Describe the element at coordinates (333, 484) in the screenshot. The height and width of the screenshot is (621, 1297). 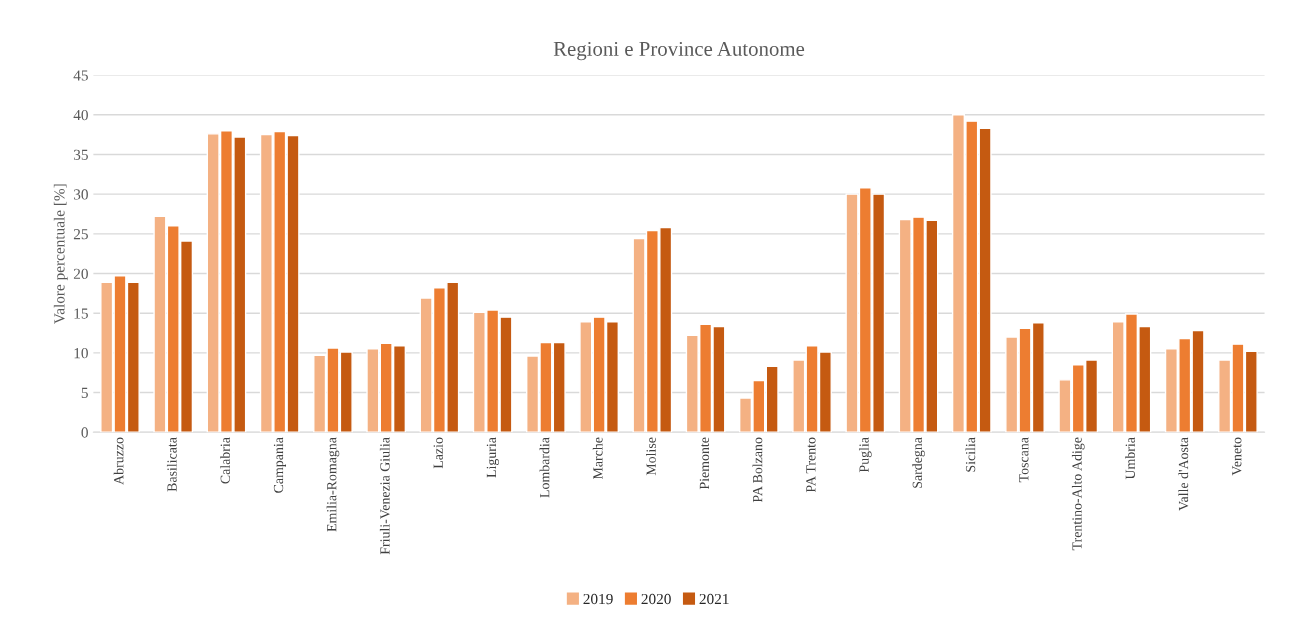
I see `x-tick-label: Emilia-Romagna` at that location.